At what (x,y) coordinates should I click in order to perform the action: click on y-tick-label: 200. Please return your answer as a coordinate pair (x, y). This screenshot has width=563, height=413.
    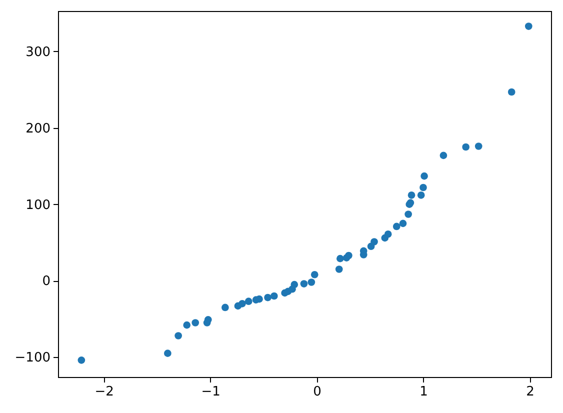
    Looking at the image, I should click on (38, 128).